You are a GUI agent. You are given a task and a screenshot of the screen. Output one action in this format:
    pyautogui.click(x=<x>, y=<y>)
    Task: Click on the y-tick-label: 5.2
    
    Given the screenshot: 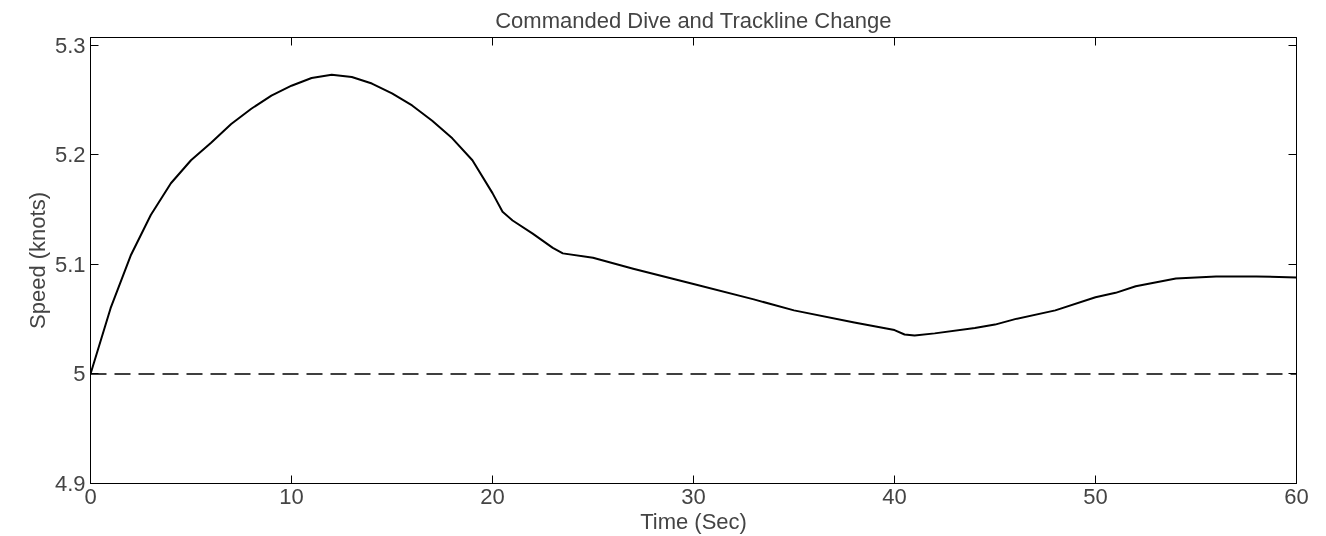 What is the action you would take?
    pyautogui.click(x=70, y=155)
    